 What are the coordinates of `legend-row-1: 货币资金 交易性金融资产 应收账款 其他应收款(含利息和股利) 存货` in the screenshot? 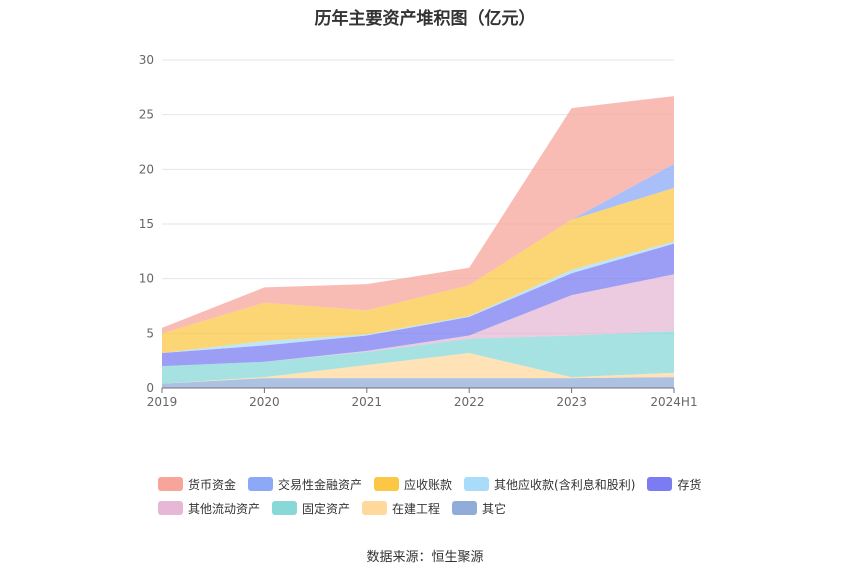 It's located at (438, 484).